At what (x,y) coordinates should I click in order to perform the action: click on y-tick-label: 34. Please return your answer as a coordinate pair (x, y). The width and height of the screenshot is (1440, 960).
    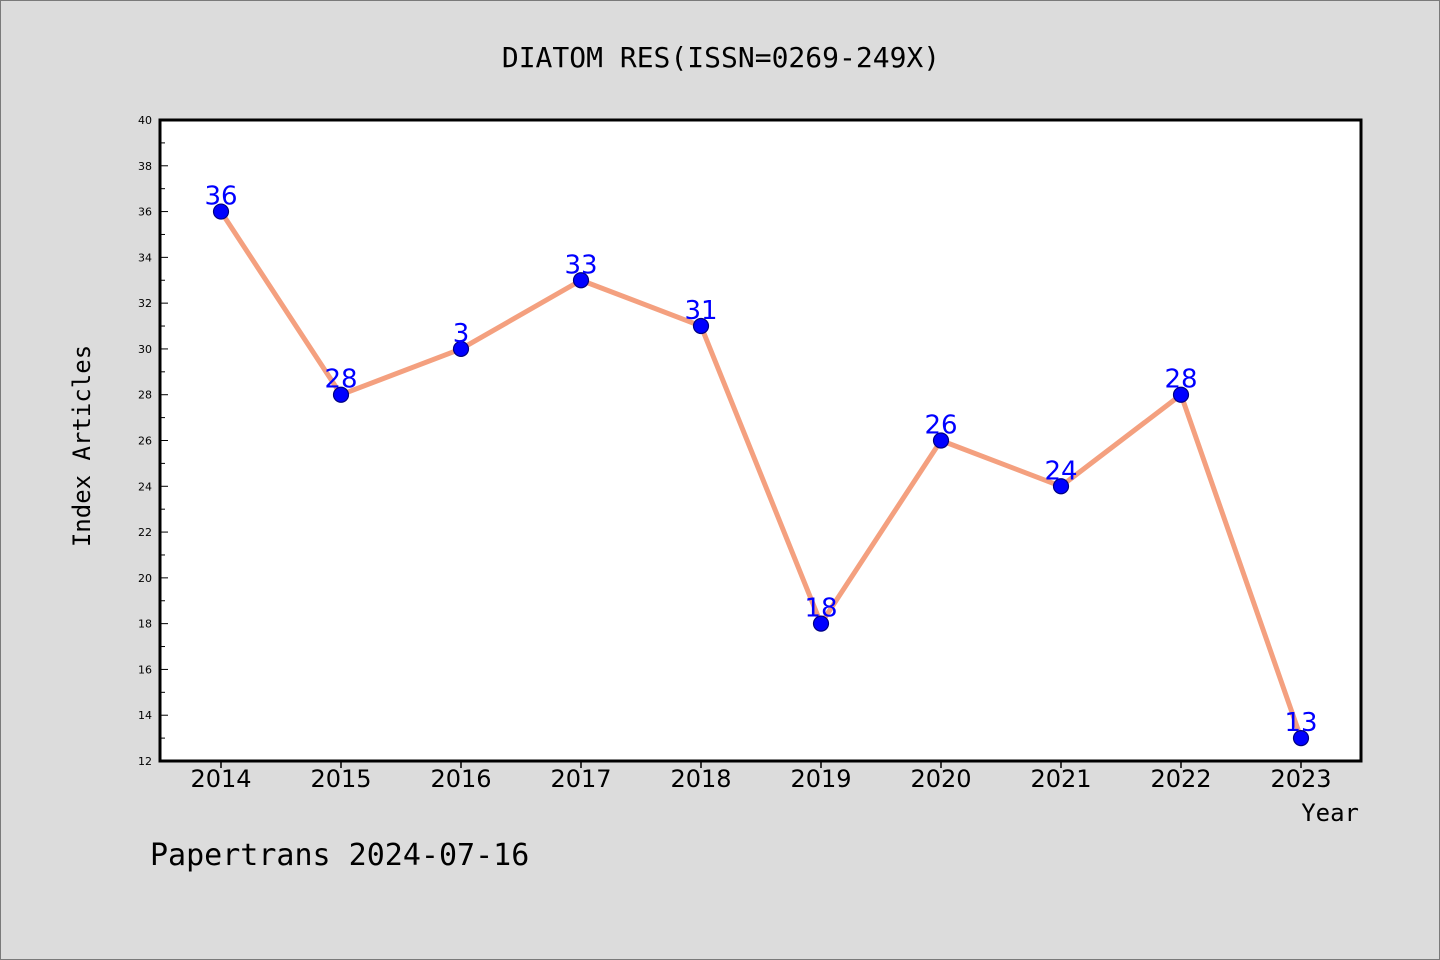
    Looking at the image, I should click on (145, 257).